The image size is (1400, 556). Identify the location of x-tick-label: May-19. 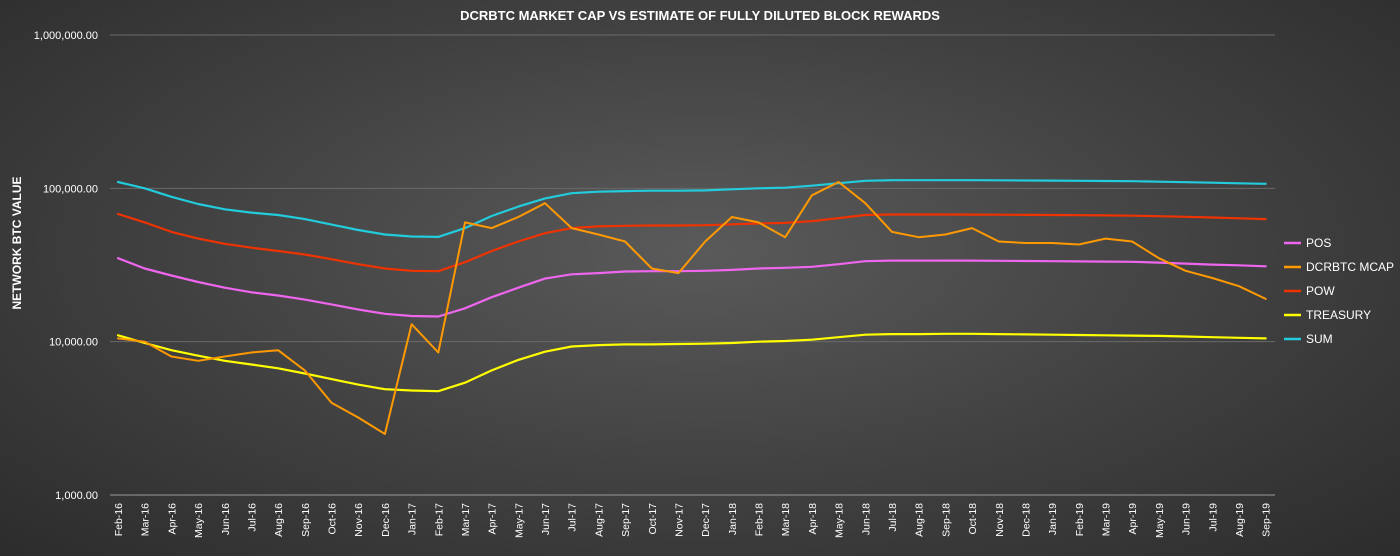
(1160, 520).